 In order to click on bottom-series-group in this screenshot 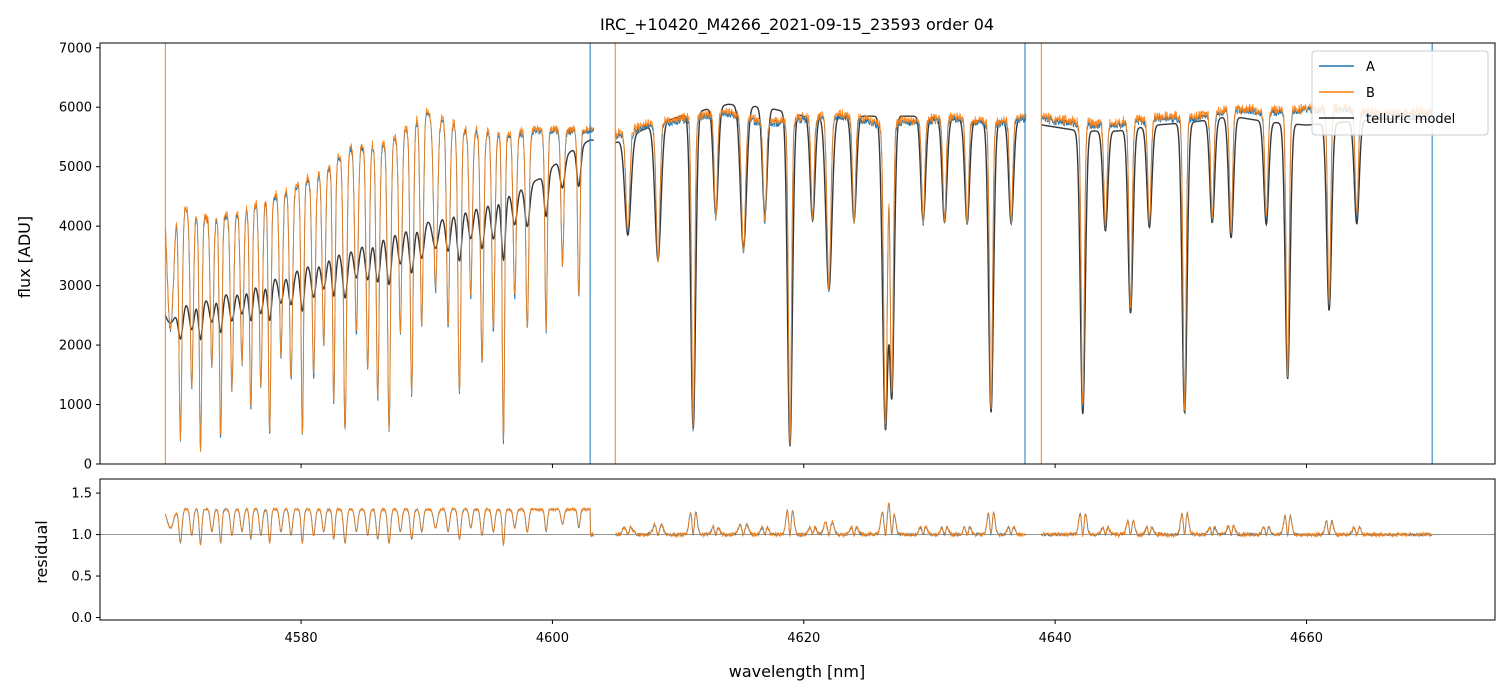, I will do `click(798, 524)`.